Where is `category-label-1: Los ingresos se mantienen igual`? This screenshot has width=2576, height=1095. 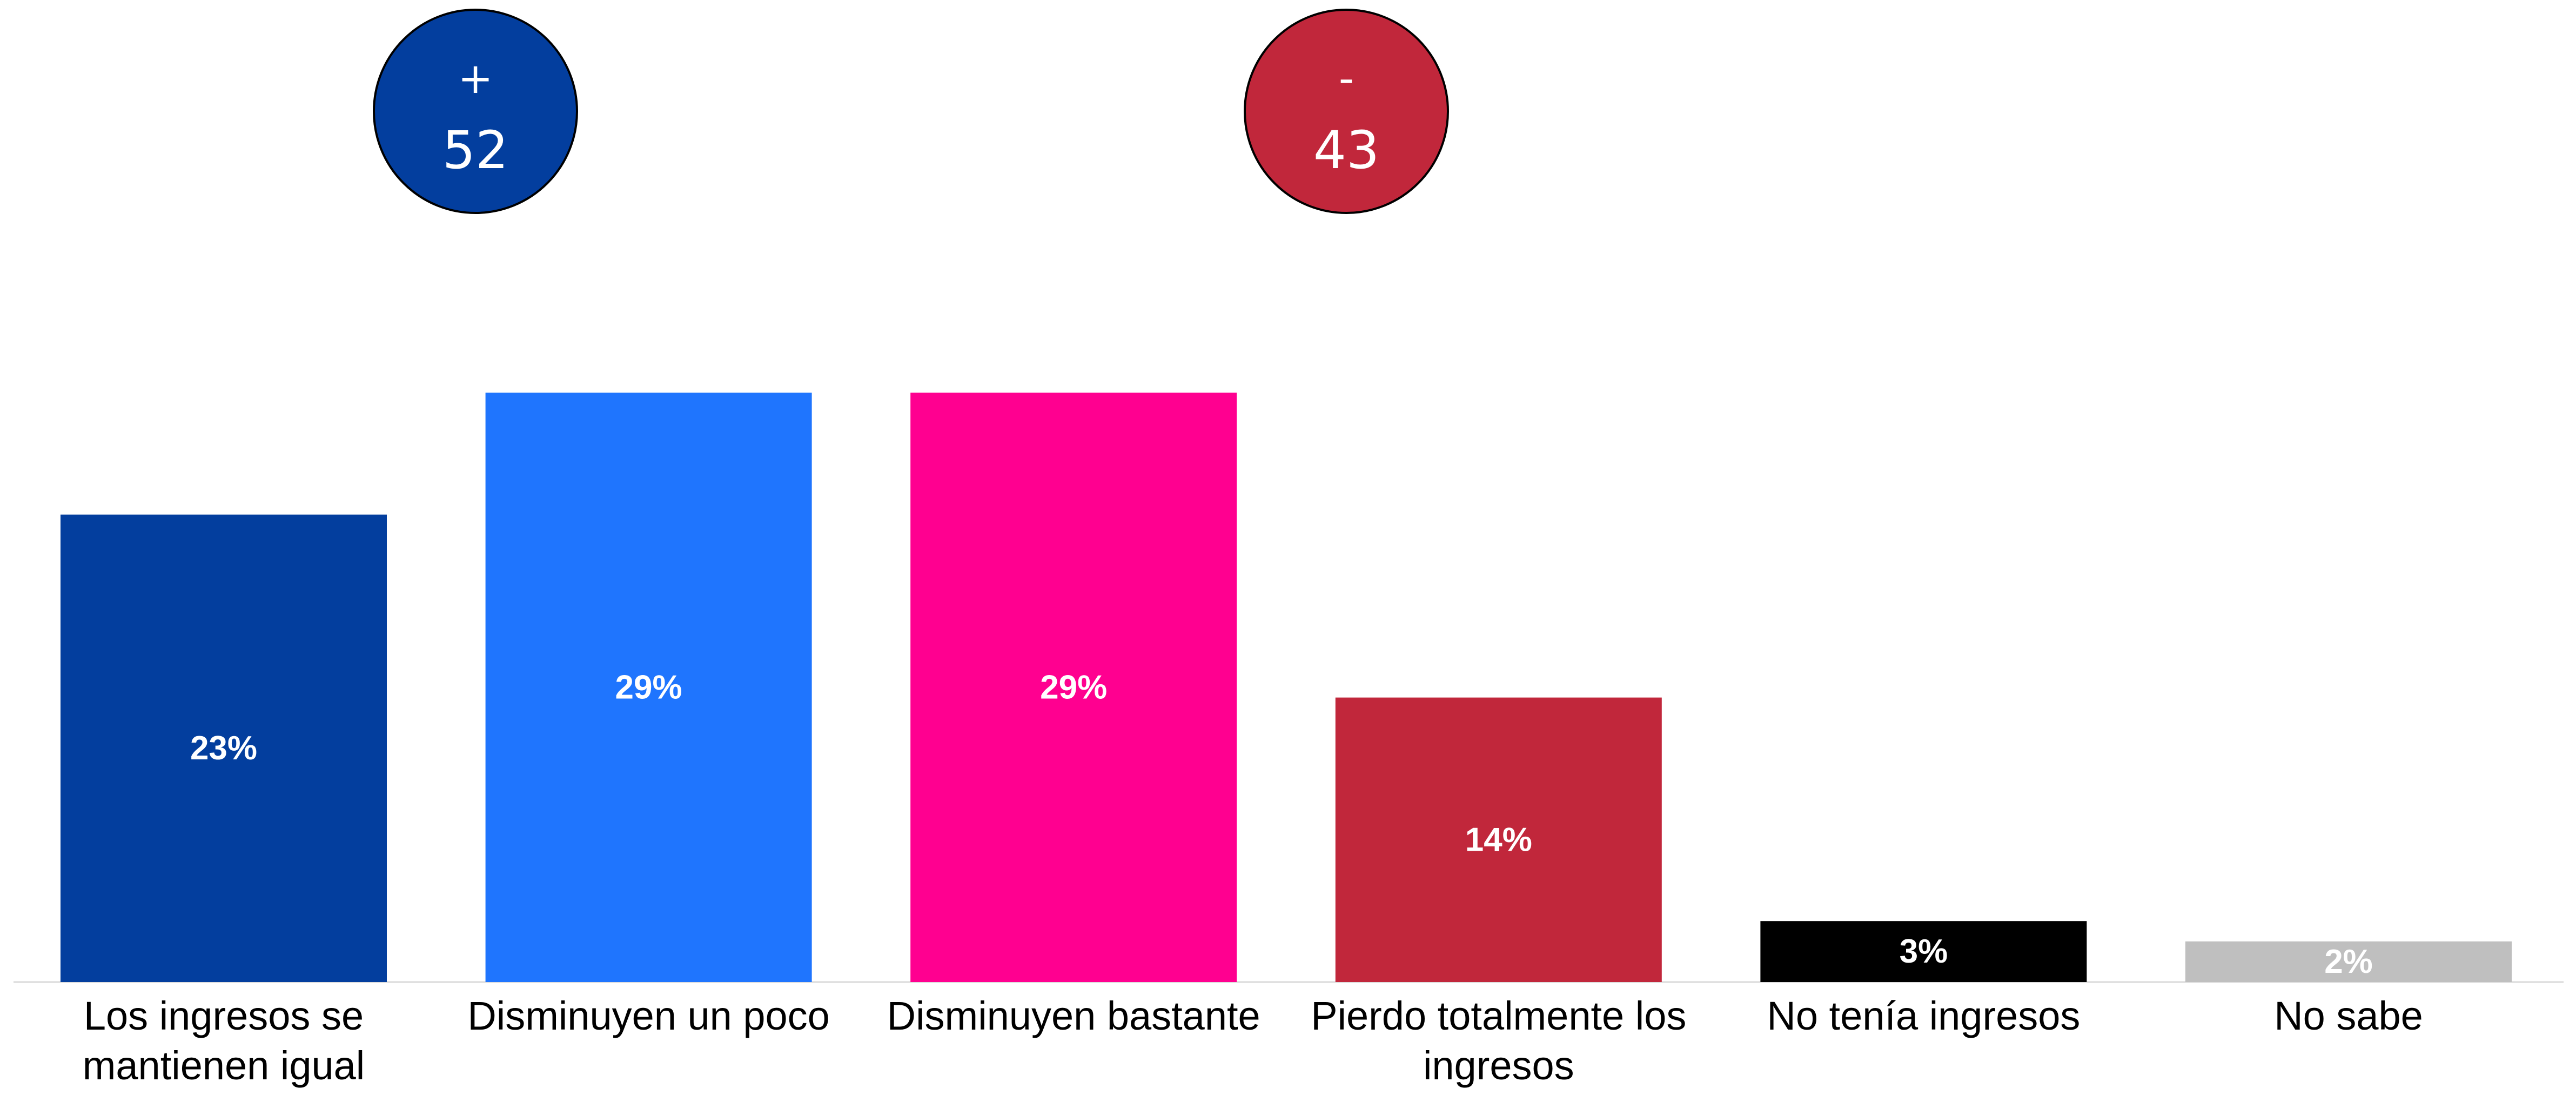 category-label-1: Los ingresos se mantienen igual is located at coordinates (224, 1040).